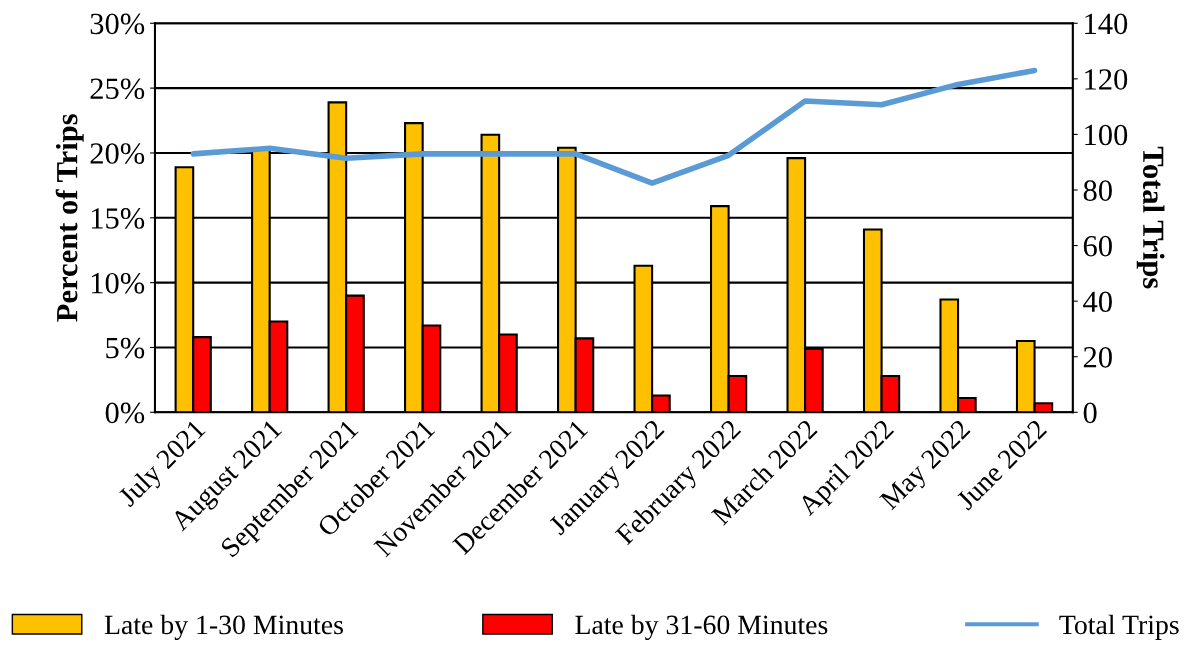 The width and height of the screenshot is (1192, 665). I want to click on y2-tick-label: 100, so click(1106, 135).